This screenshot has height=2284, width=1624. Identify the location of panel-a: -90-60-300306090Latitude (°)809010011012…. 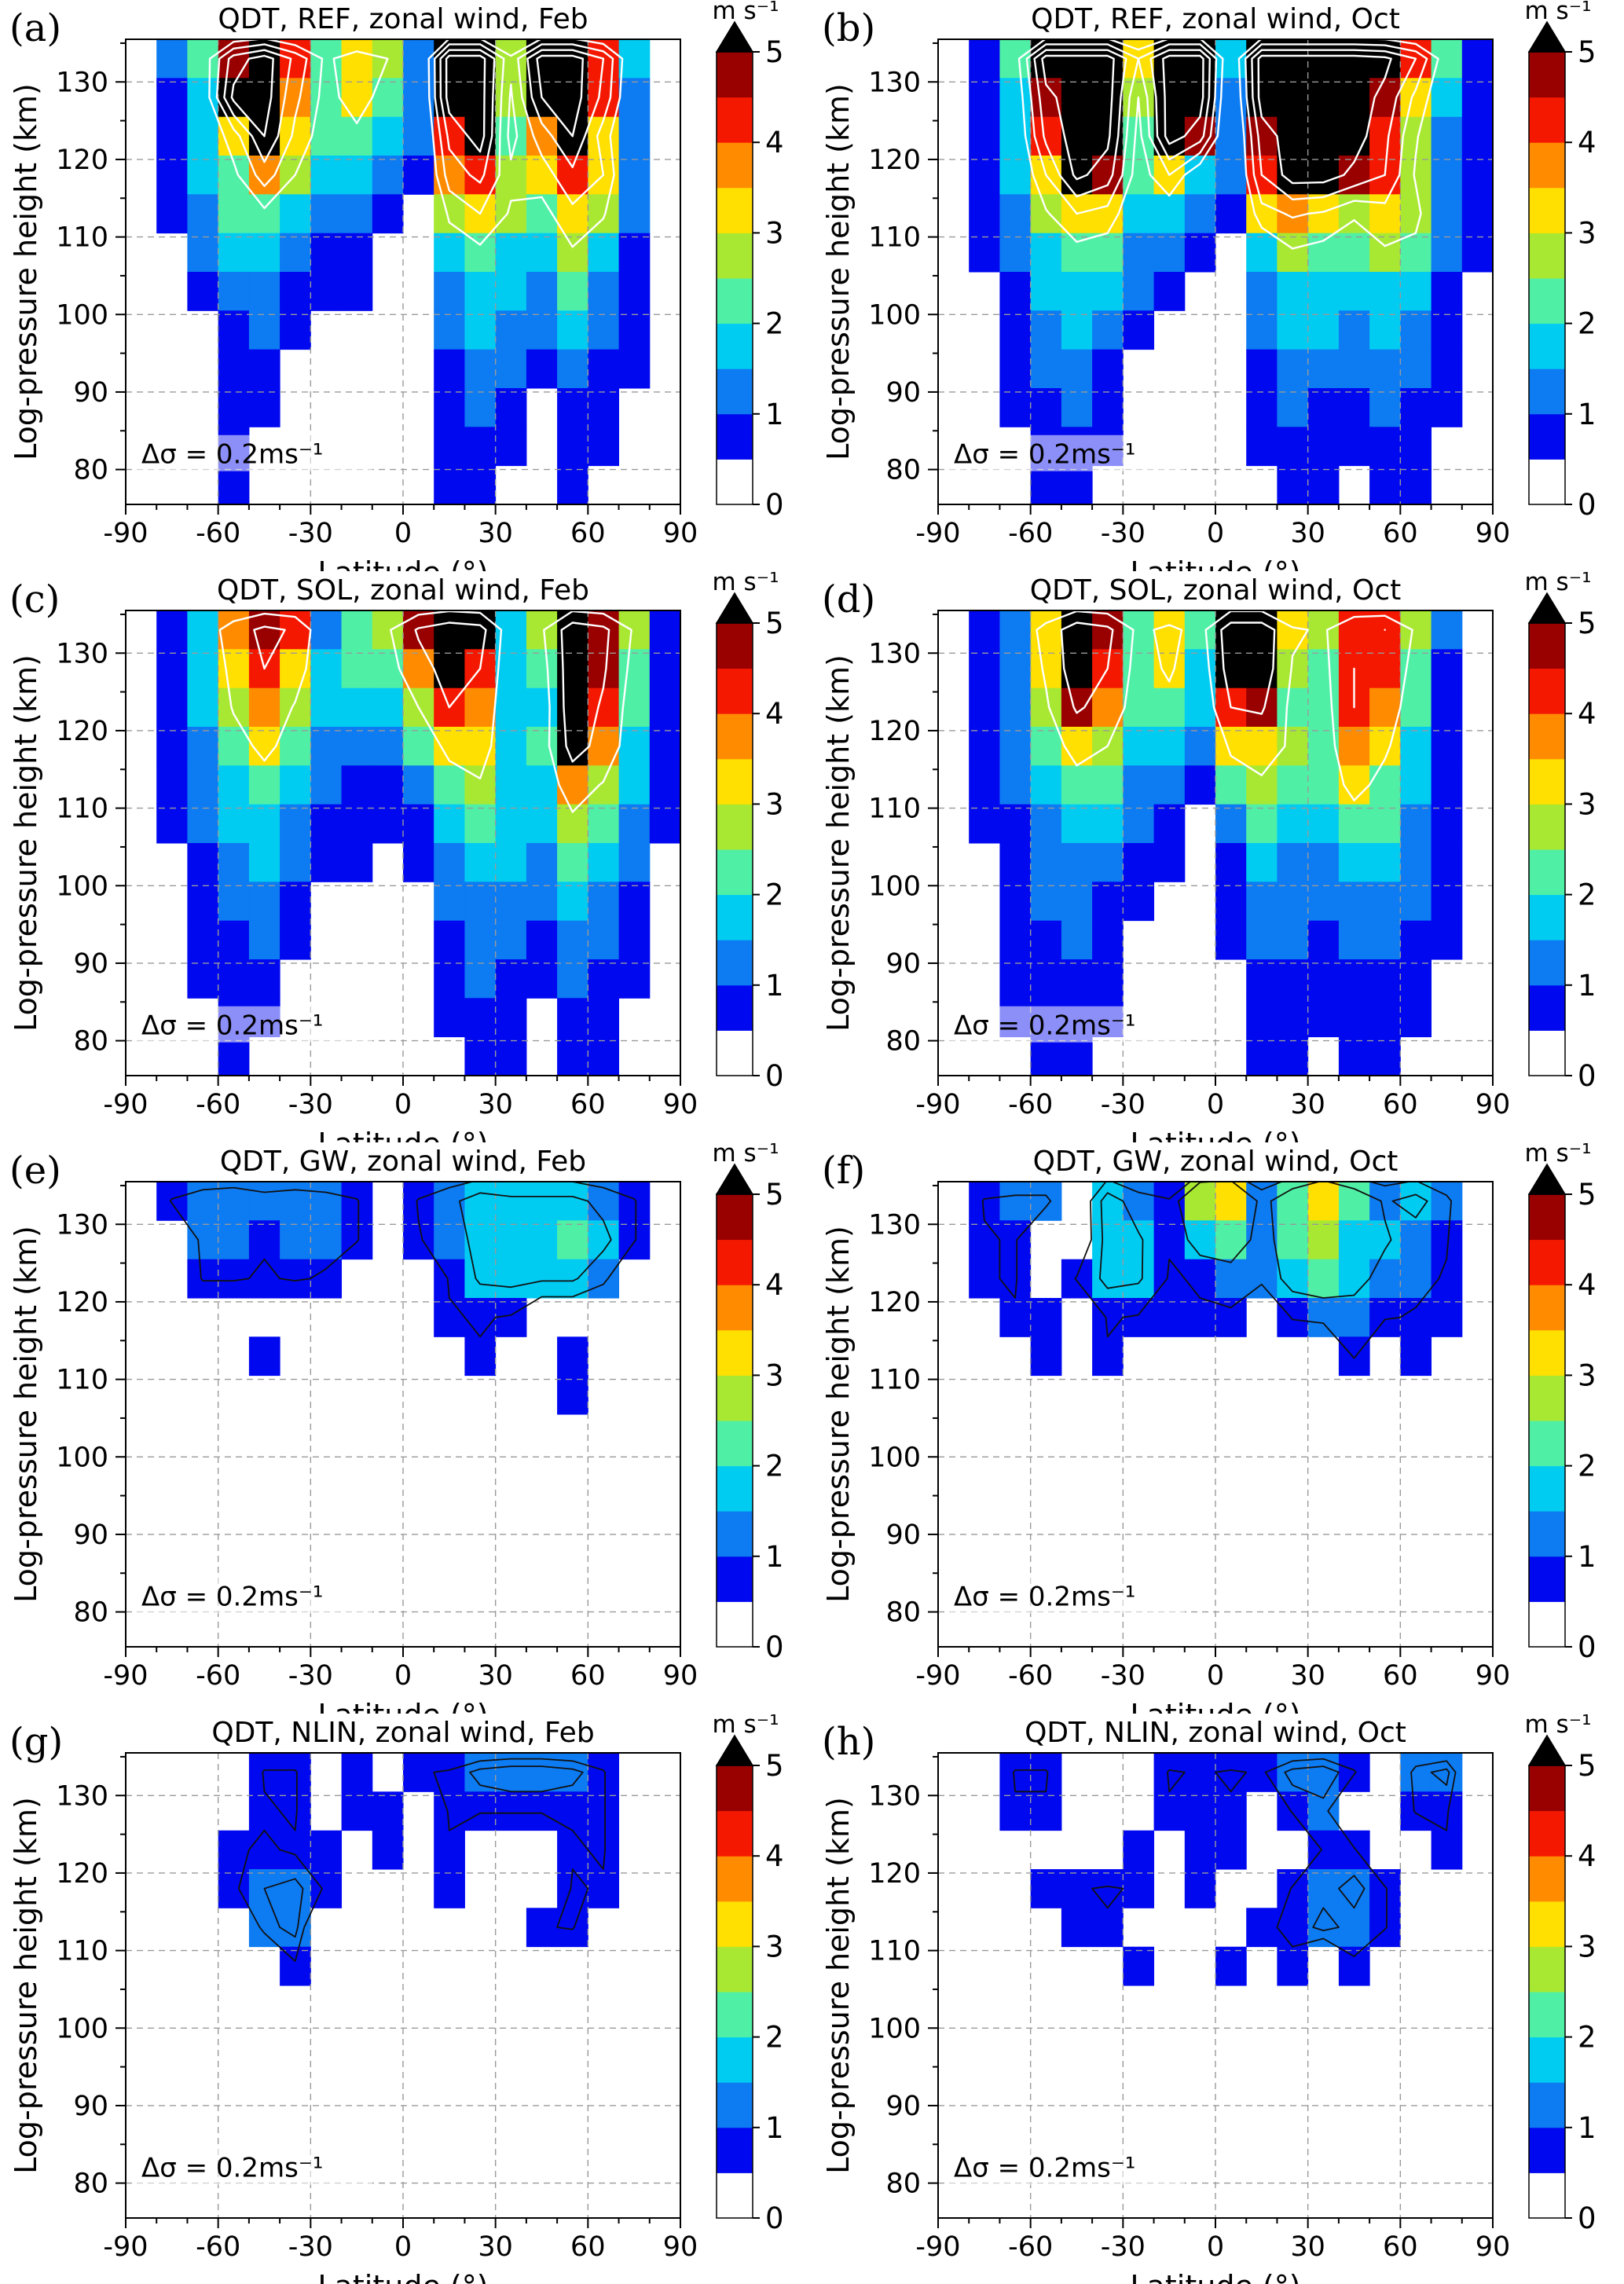
(396, 285).